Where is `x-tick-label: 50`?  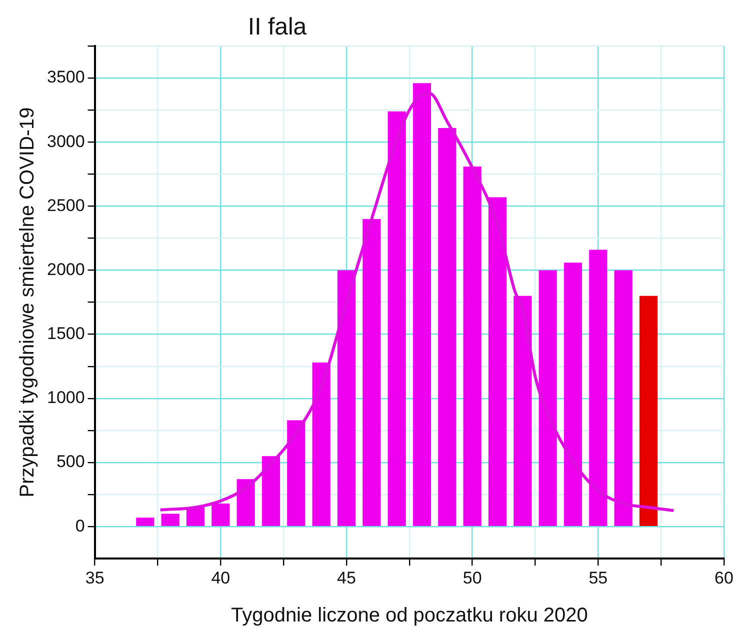
x-tick-label: 50 is located at coordinates (472, 578).